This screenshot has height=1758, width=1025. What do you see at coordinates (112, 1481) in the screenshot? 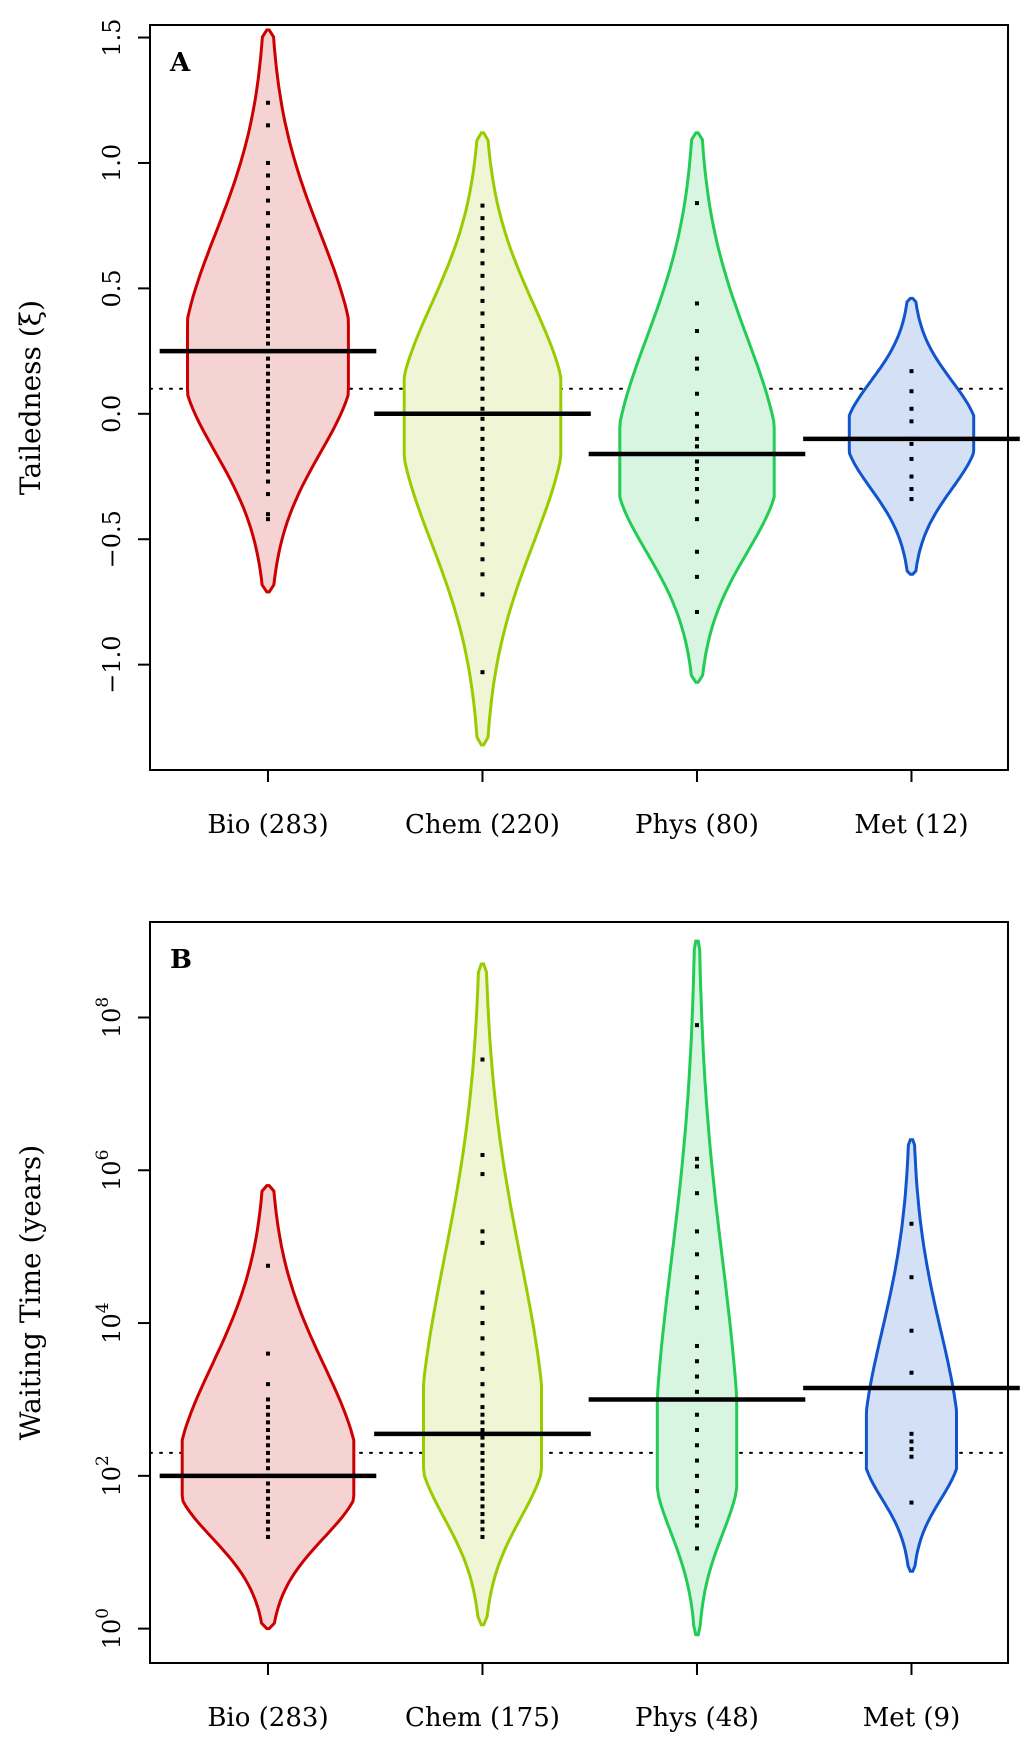
I see `y-tick-base: 10` at bounding box center [112, 1481].